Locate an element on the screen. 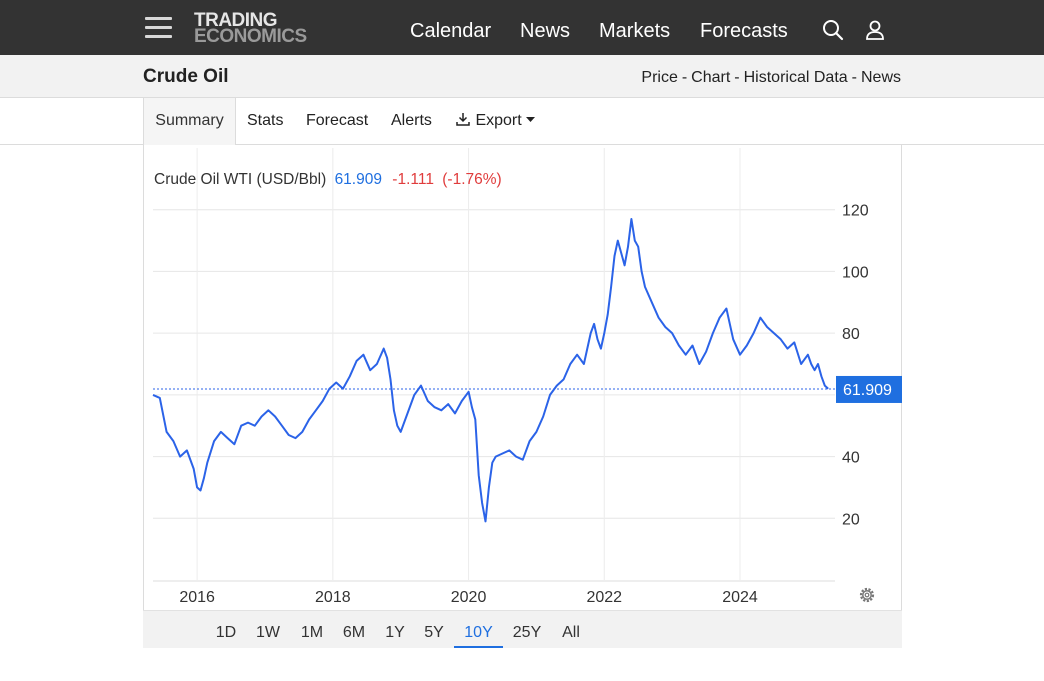 This screenshot has width=1044, height=681. range-all: All is located at coordinates (571, 632).